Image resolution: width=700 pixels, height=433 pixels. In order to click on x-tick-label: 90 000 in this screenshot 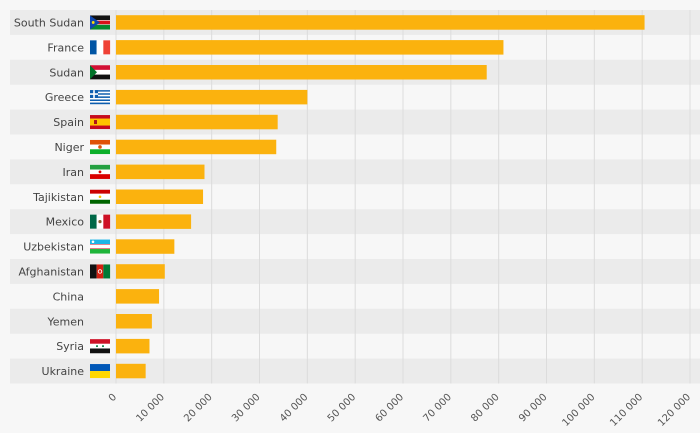, I will do `click(533, 408)`.